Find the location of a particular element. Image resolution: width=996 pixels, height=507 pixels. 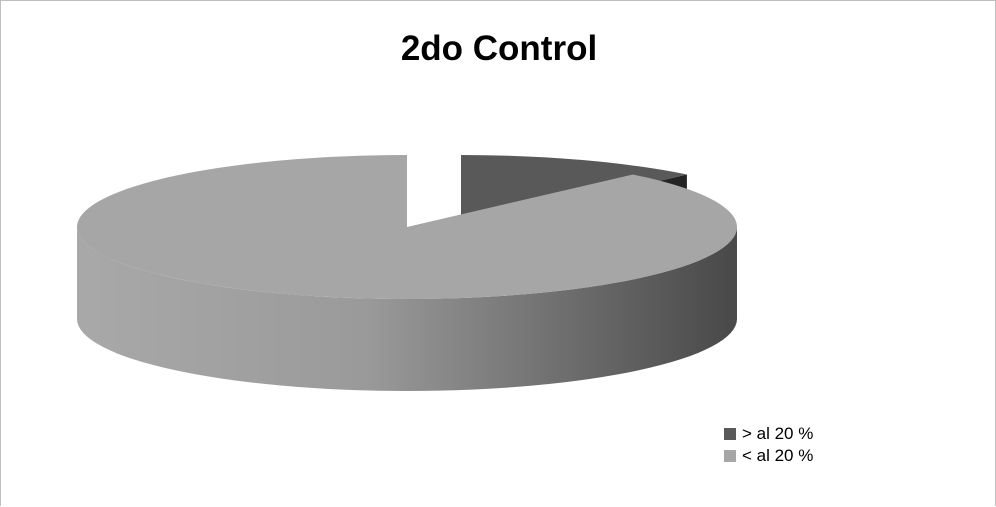

legend-label: > al 20 % is located at coordinates (778, 433).